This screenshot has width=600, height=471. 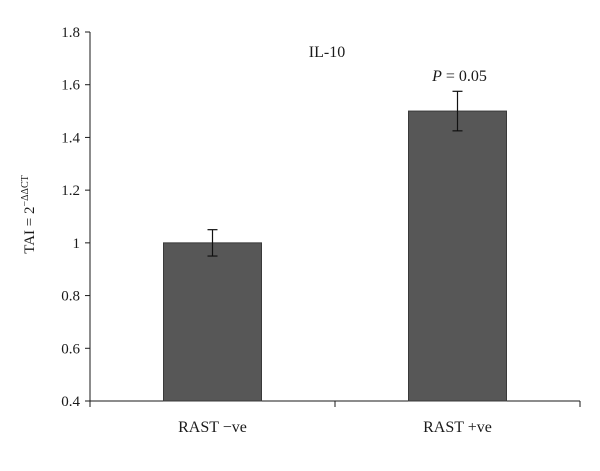 I want to click on p-value-annotation: P = 0.05, so click(x=459, y=76).